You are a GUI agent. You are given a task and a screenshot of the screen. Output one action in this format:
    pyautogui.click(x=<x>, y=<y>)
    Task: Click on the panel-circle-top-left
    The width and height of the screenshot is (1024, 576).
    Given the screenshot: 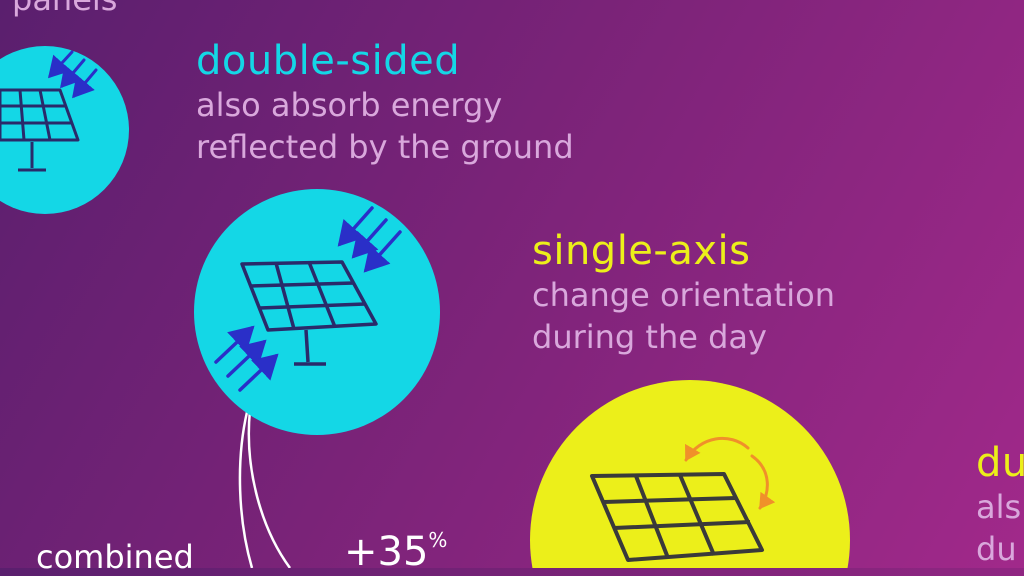 What is the action you would take?
    pyautogui.click(x=64, y=130)
    